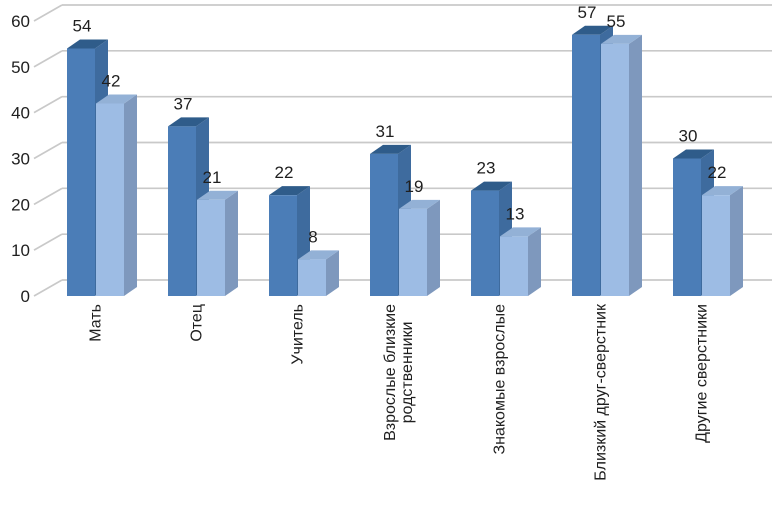 This screenshot has height=517, width=776. Describe the element at coordinates (514, 266) in the screenshot. I see `bar-front-s2-c4` at that location.